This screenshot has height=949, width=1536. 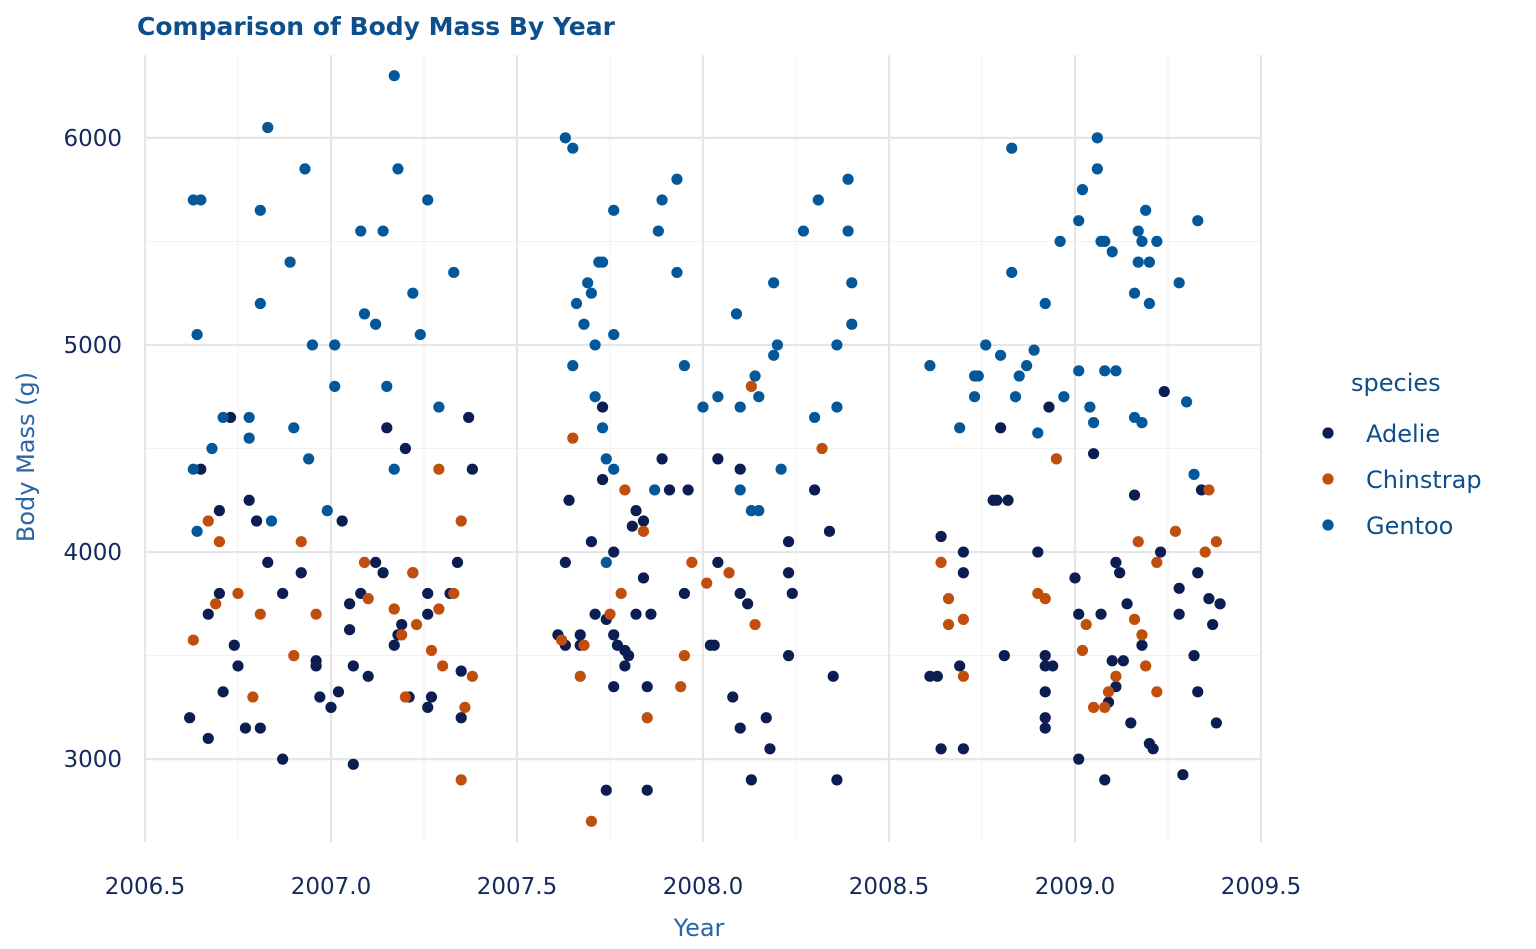 What do you see at coordinates (92, 553) in the screenshot?
I see `y-tick-label: 4000` at bounding box center [92, 553].